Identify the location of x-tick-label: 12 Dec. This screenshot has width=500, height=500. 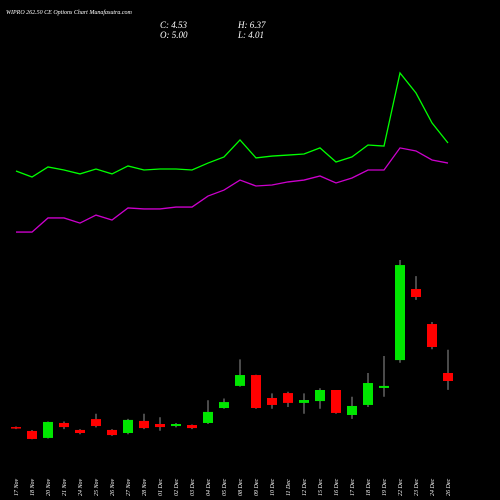
(305, 487).